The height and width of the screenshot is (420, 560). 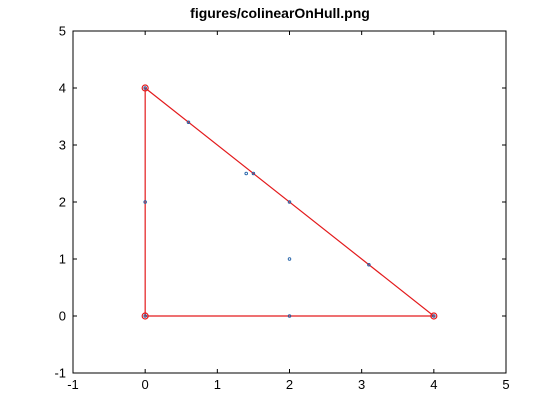 I want to click on x-tick-label: -1, so click(x=73, y=384).